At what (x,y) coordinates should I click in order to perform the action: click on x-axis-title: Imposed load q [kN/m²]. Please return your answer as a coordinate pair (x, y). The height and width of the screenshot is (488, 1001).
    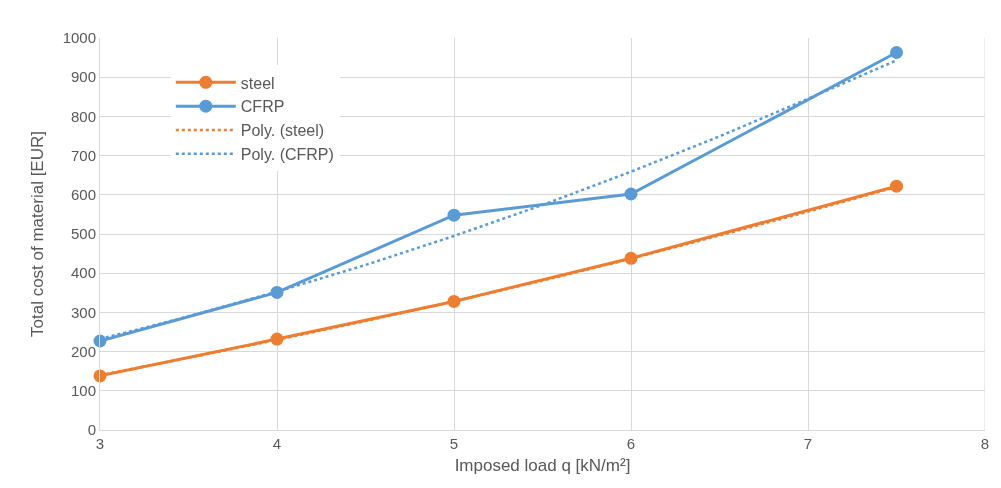
    Looking at the image, I should click on (542, 466).